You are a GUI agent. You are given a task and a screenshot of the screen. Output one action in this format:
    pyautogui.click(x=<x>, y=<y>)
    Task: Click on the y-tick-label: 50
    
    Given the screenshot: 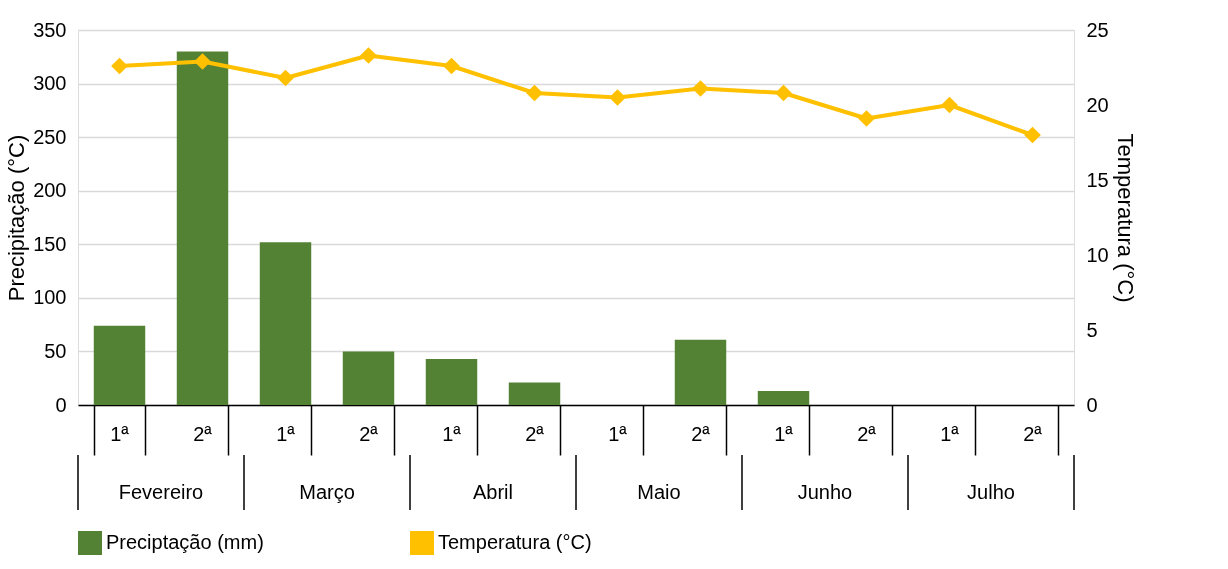 What is the action you would take?
    pyautogui.click(x=55, y=350)
    